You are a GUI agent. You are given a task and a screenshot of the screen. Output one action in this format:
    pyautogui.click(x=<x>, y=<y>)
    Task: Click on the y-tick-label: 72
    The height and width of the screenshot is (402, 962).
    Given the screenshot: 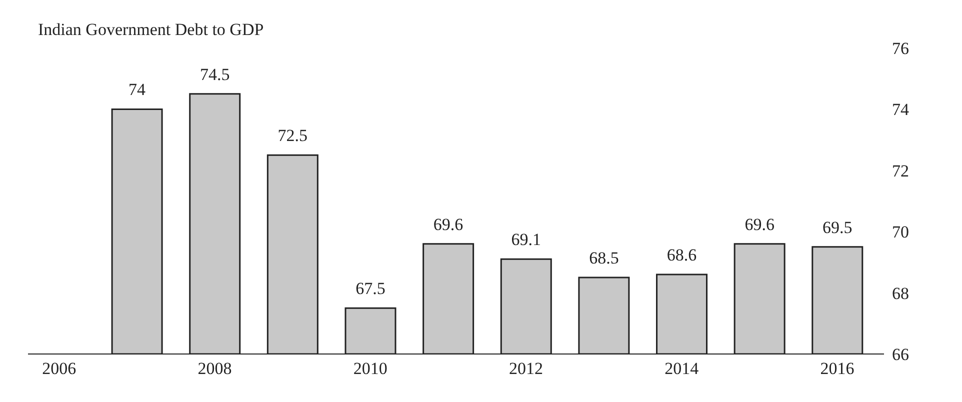 What is the action you would take?
    pyautogui.click(x=900, y=170)
    